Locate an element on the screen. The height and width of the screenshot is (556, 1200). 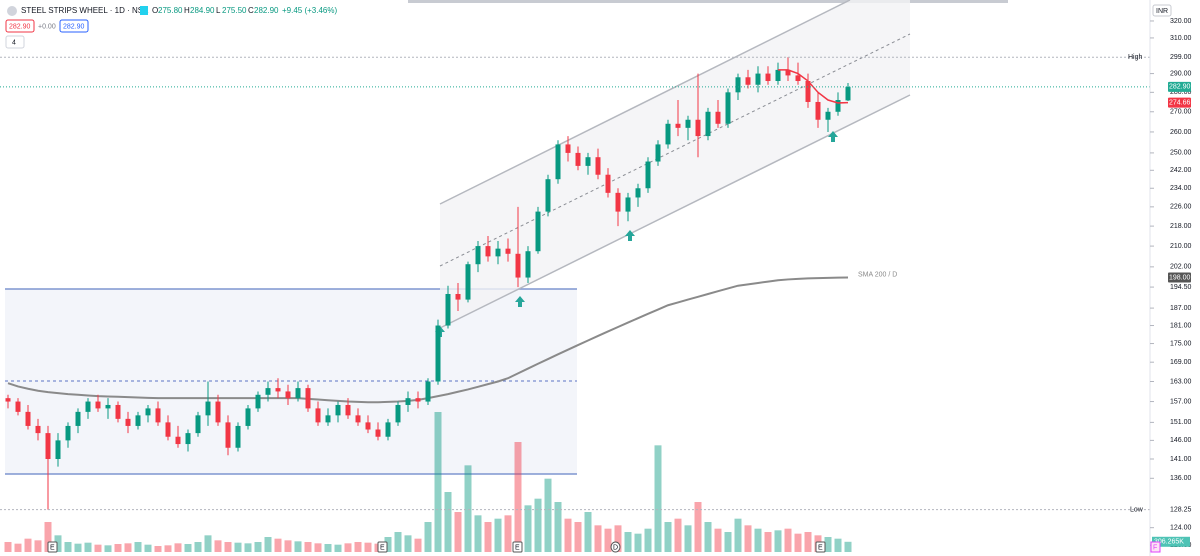
y-tick-label: 260.00 is located at coordinates (1181, 132).